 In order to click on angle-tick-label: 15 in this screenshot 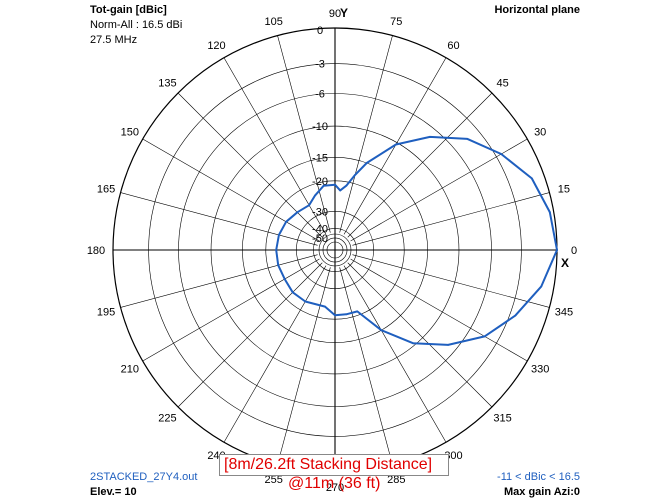, I will do `click(564, 190)`.